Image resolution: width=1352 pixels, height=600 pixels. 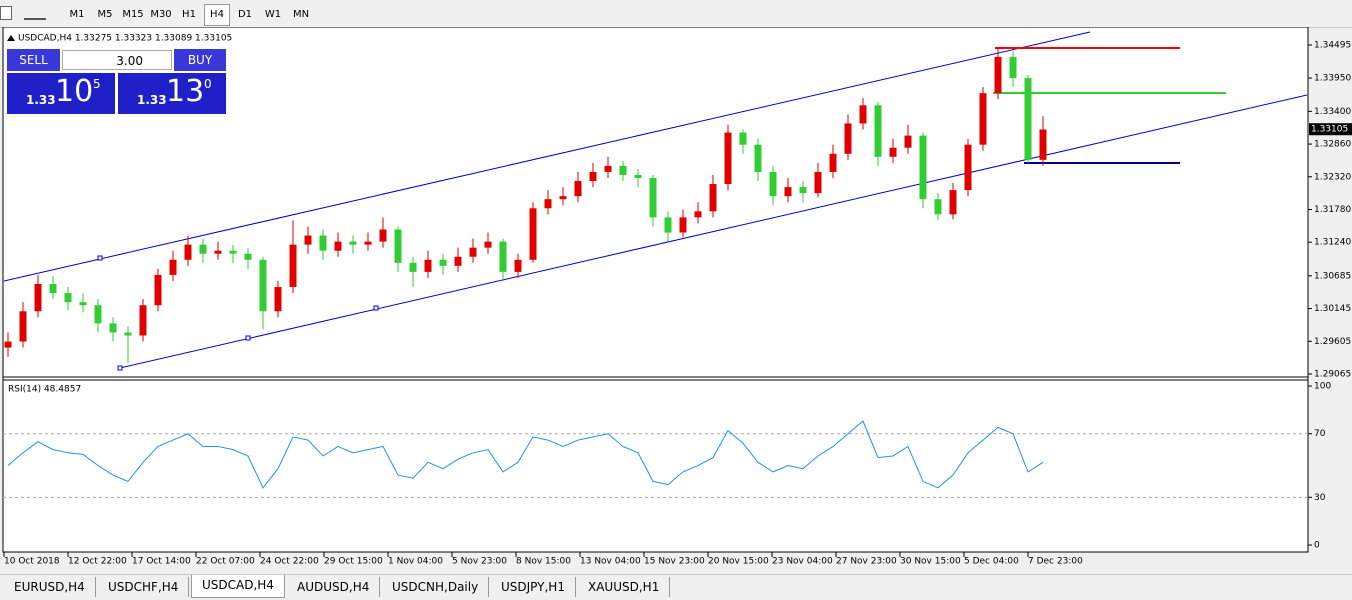 I want to click on sell-button: SELL, so click(x=33, y=60).